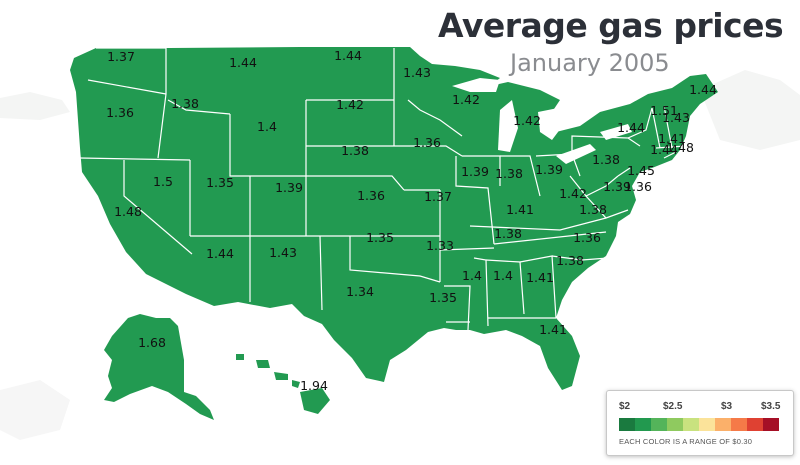 Image resolution: width=800 pixels, height=465 pixels. Describe the element at coordinates (508, 233) in the screenshot. I see `price-label-tn: 1.38` at that location.